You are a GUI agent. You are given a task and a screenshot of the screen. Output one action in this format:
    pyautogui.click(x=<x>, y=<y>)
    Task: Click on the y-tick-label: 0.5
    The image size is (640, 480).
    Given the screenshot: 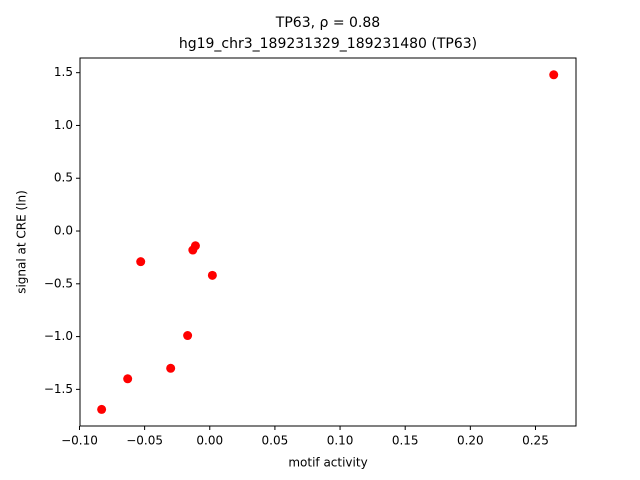 What is the action you would take?
    pyautogui.click(x=63, y=178)
    